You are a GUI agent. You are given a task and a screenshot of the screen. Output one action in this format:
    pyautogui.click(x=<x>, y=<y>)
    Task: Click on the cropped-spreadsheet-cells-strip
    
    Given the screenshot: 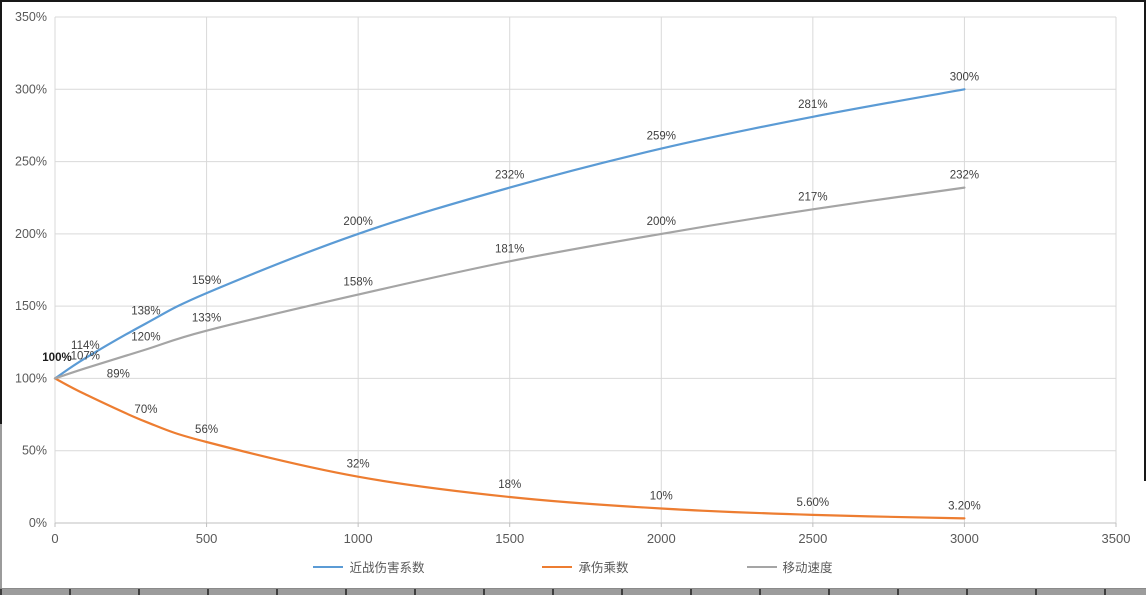 What is the action you would take?
    pyautogui.click(x=573, y=591)
    